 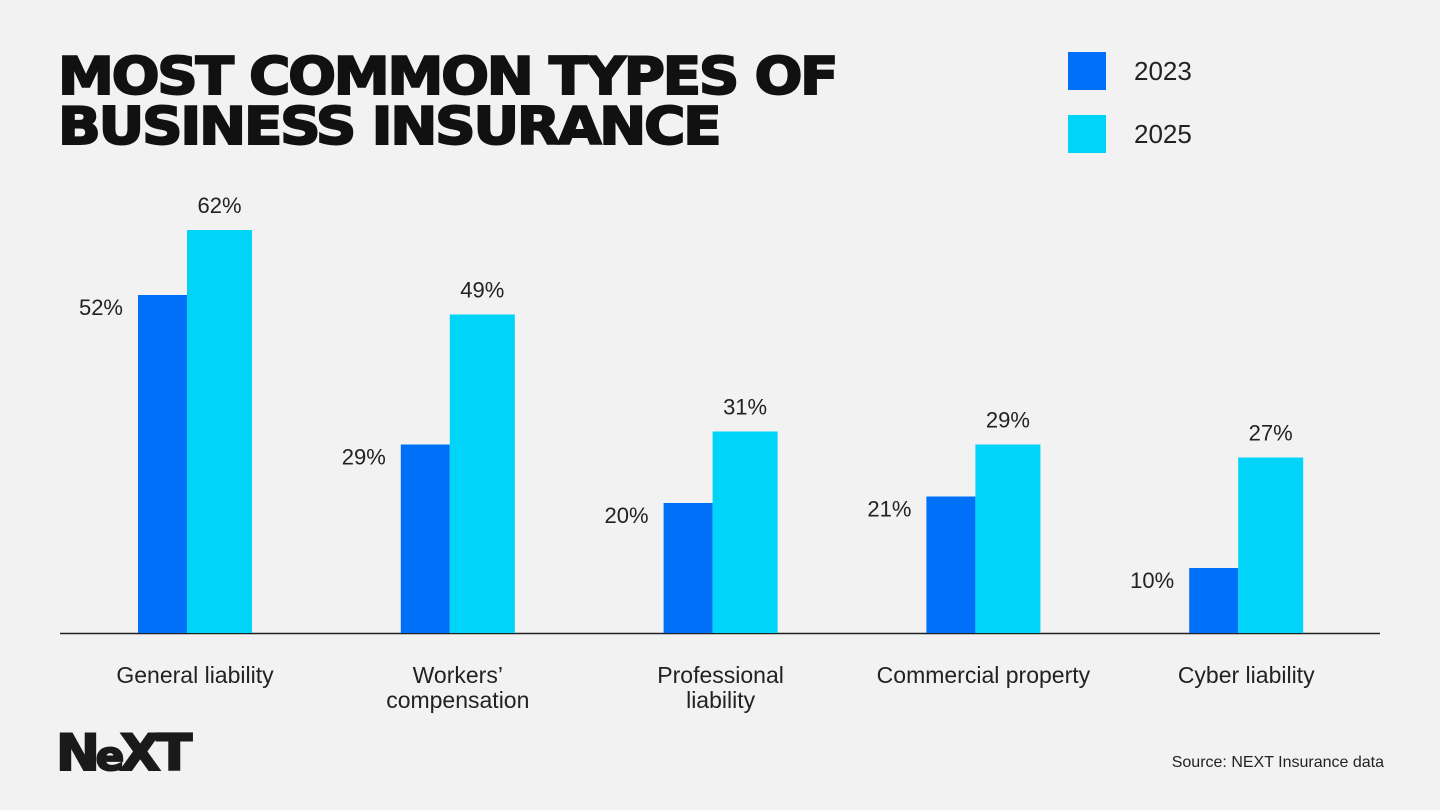 What do you see at coordinates (124, 753) in the screenshot?
I see `next-logo: NeXT` at bounding box center [124, 753].